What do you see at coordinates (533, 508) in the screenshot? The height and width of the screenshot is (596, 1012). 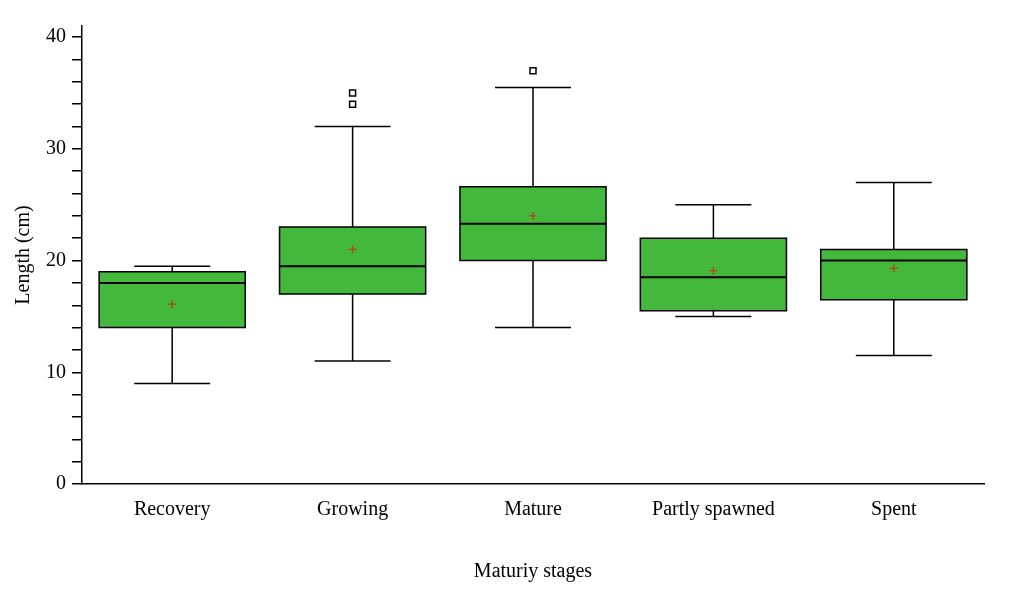 I see `x-tick-label: Mature` at bounding box center [533, 508].